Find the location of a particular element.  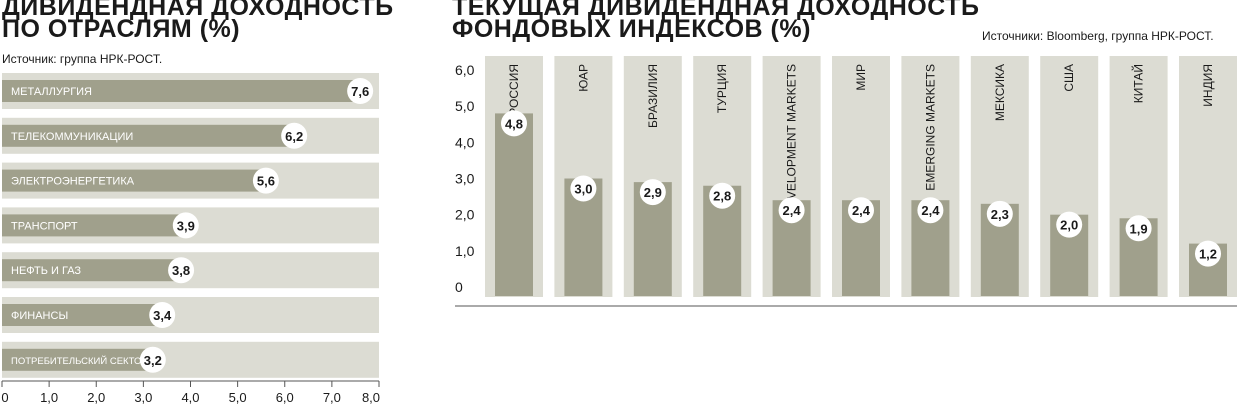

right-category-label: БРАЗИЛИЯ is located at coordinates (653, 96).